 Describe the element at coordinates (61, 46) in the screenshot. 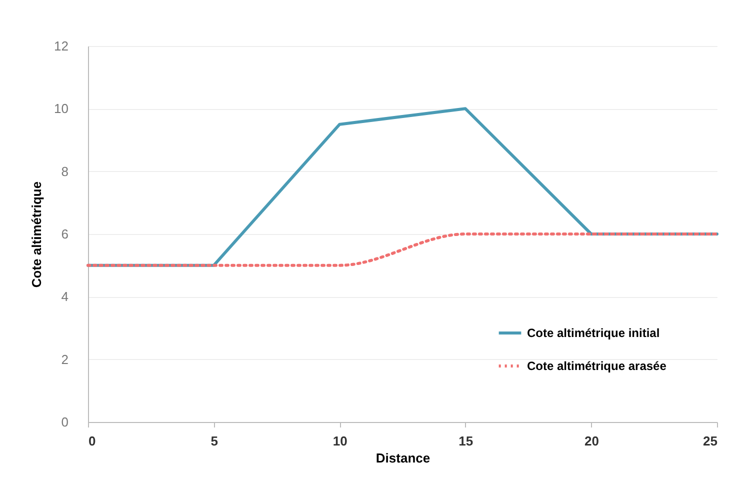

I see `y-tick-label: 12` at that location.